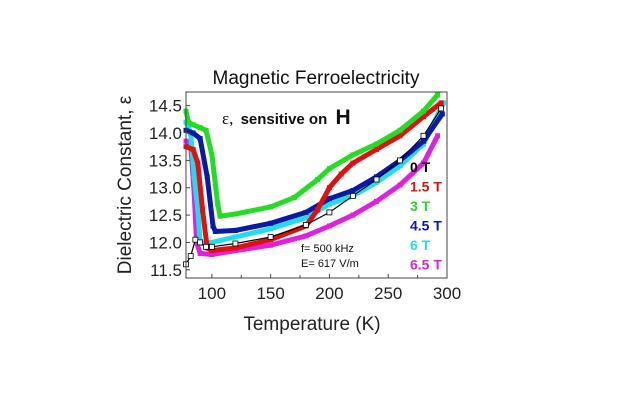 This screenshot has width=620, height=410. Describe the element at coordinates (426, 187) in the screenshot. I see `legend-item: 1.5 T` at that location.